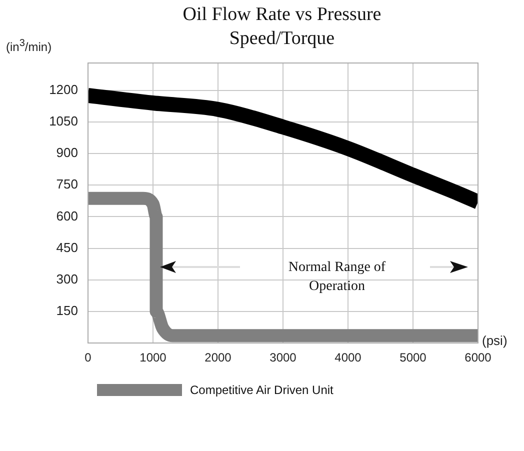 The width and height of the screenshot is (524, 451). I want to click on chart-title: Oil Flow Rate vs Pressure, so click(282, 15).